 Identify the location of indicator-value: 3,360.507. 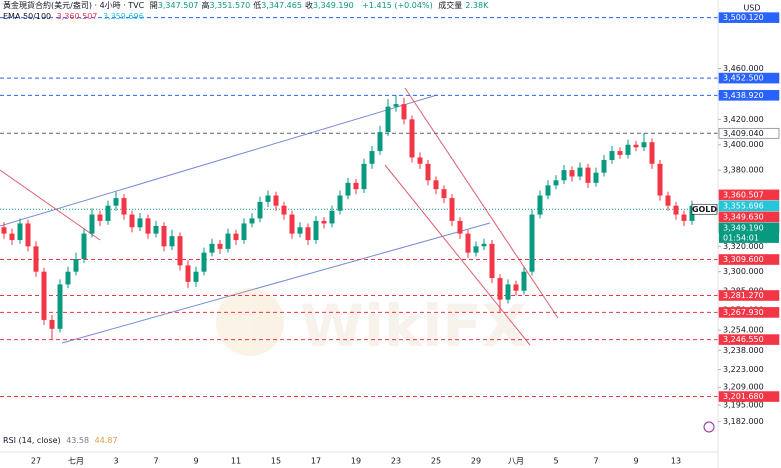
(77, 16).